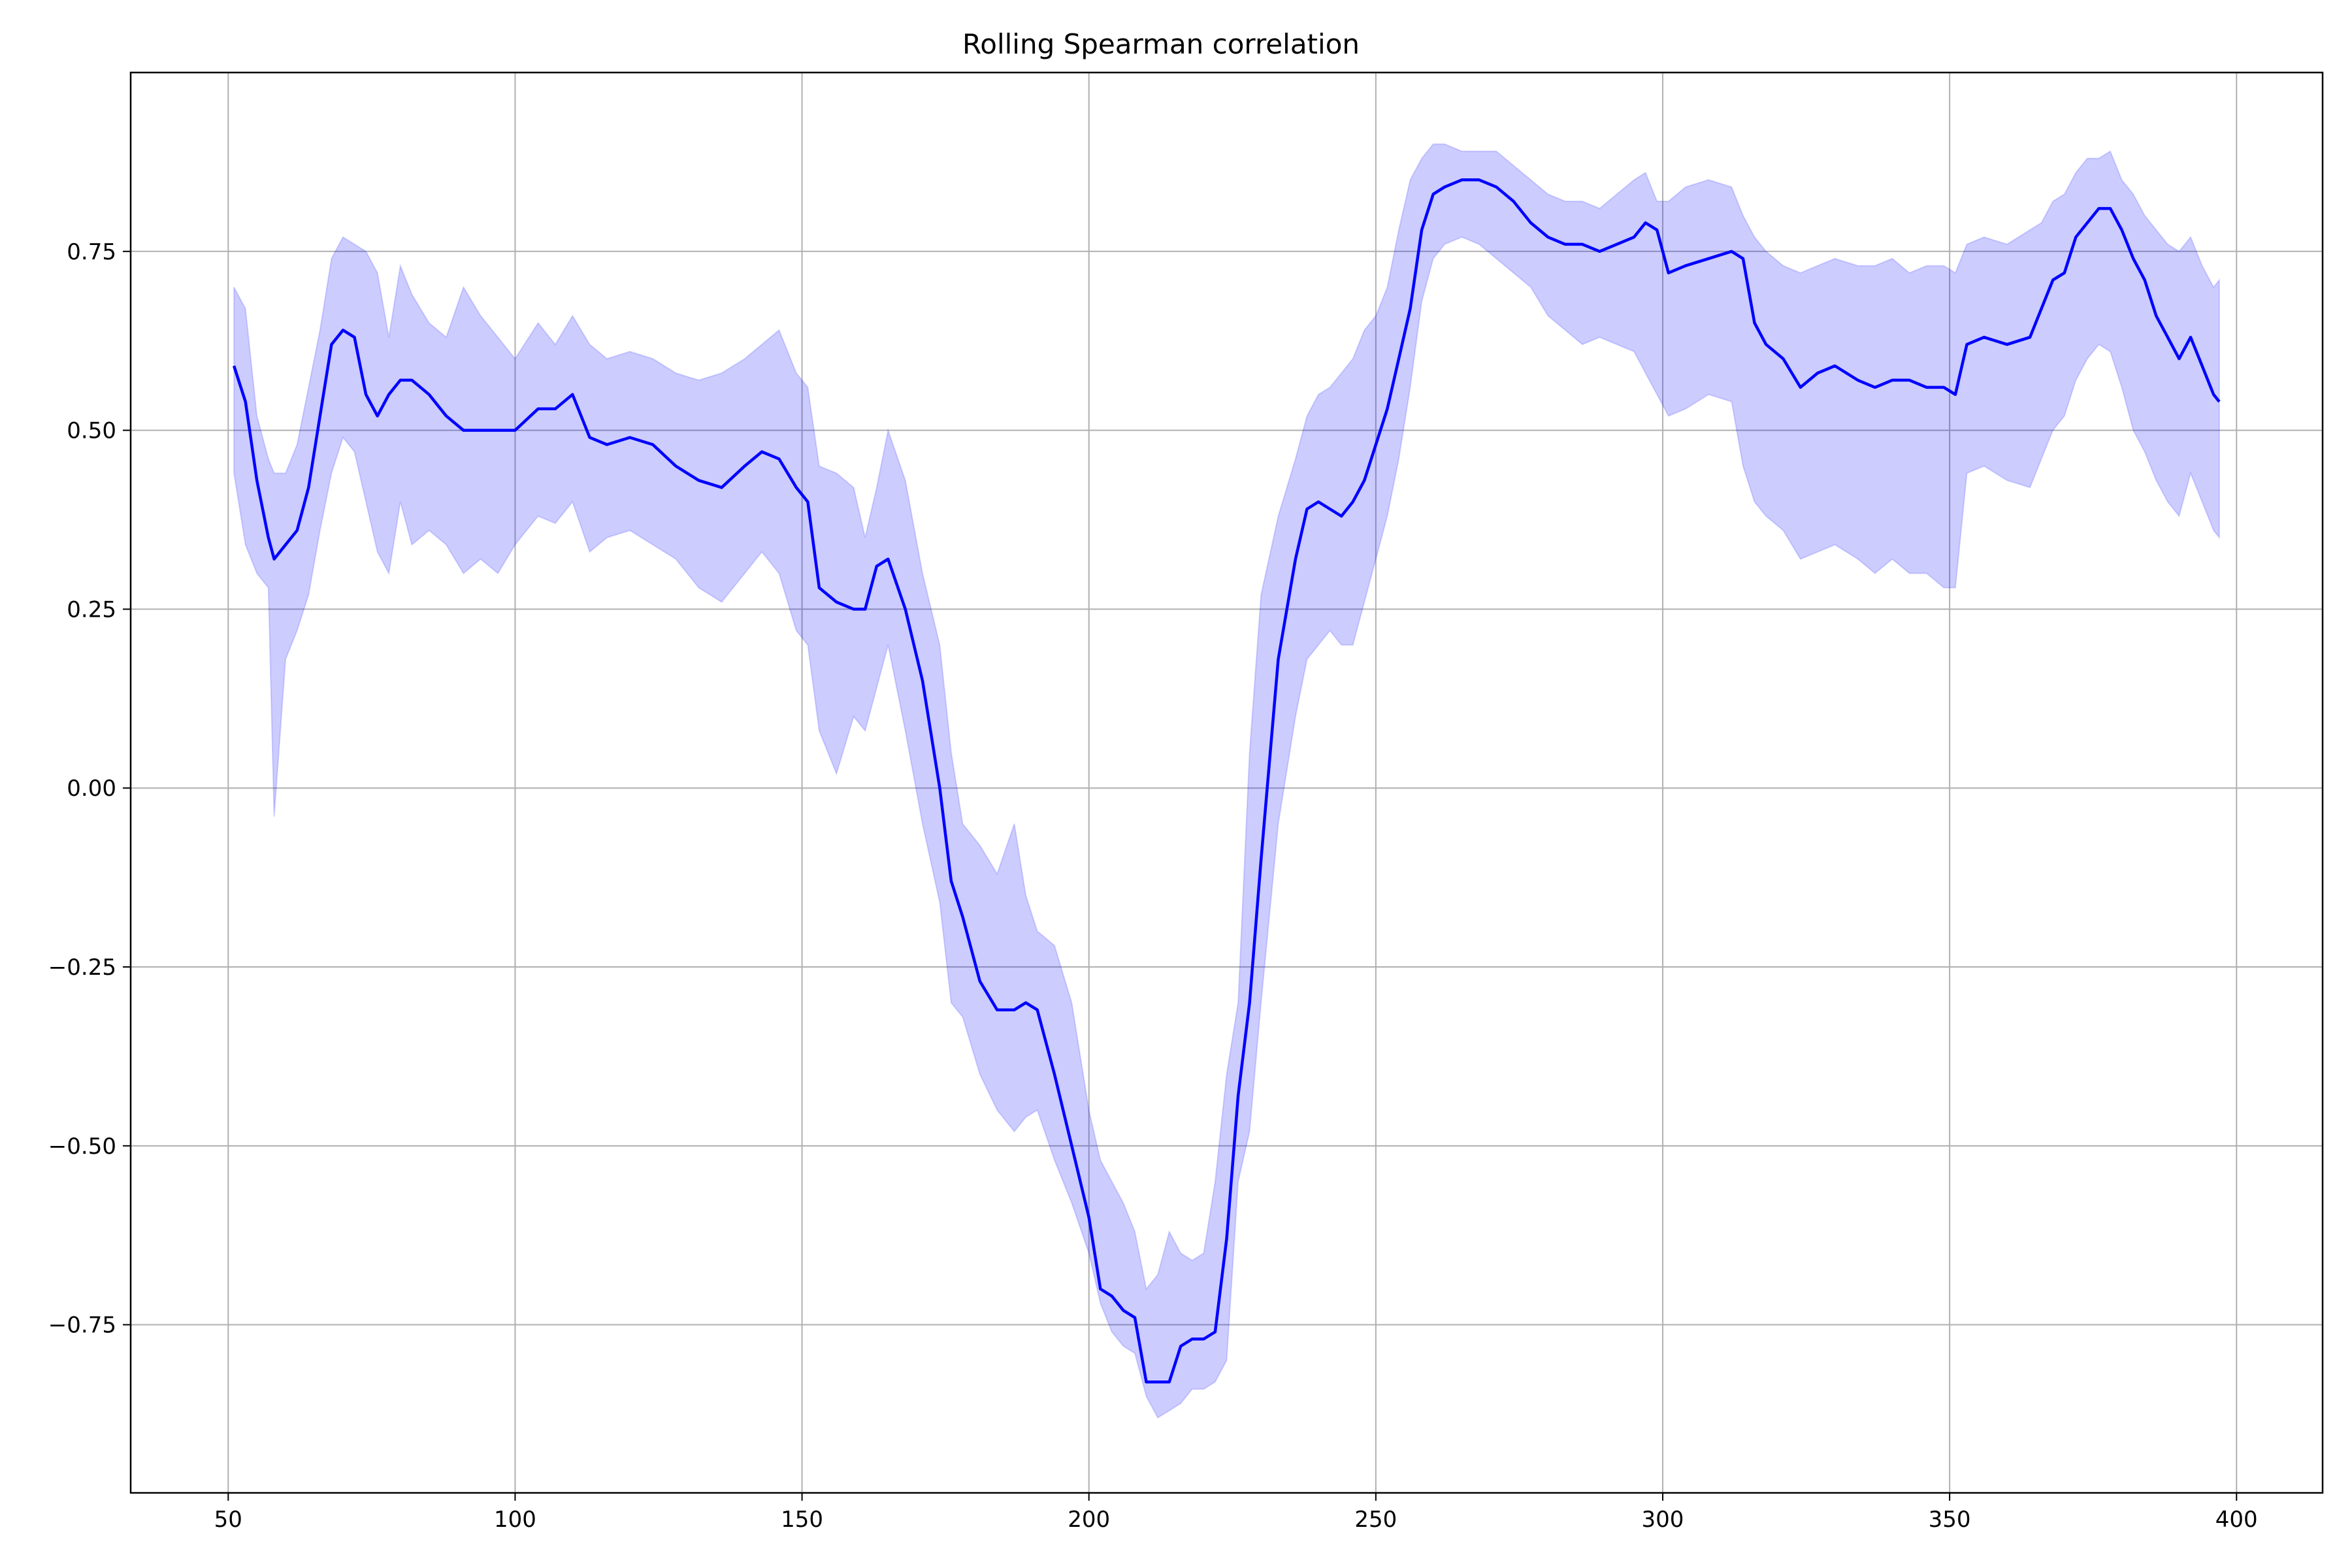 The height and width of the screenshot is (1568, 2352). I want to click on y-tick-label: 0.50, so click(91, 431).